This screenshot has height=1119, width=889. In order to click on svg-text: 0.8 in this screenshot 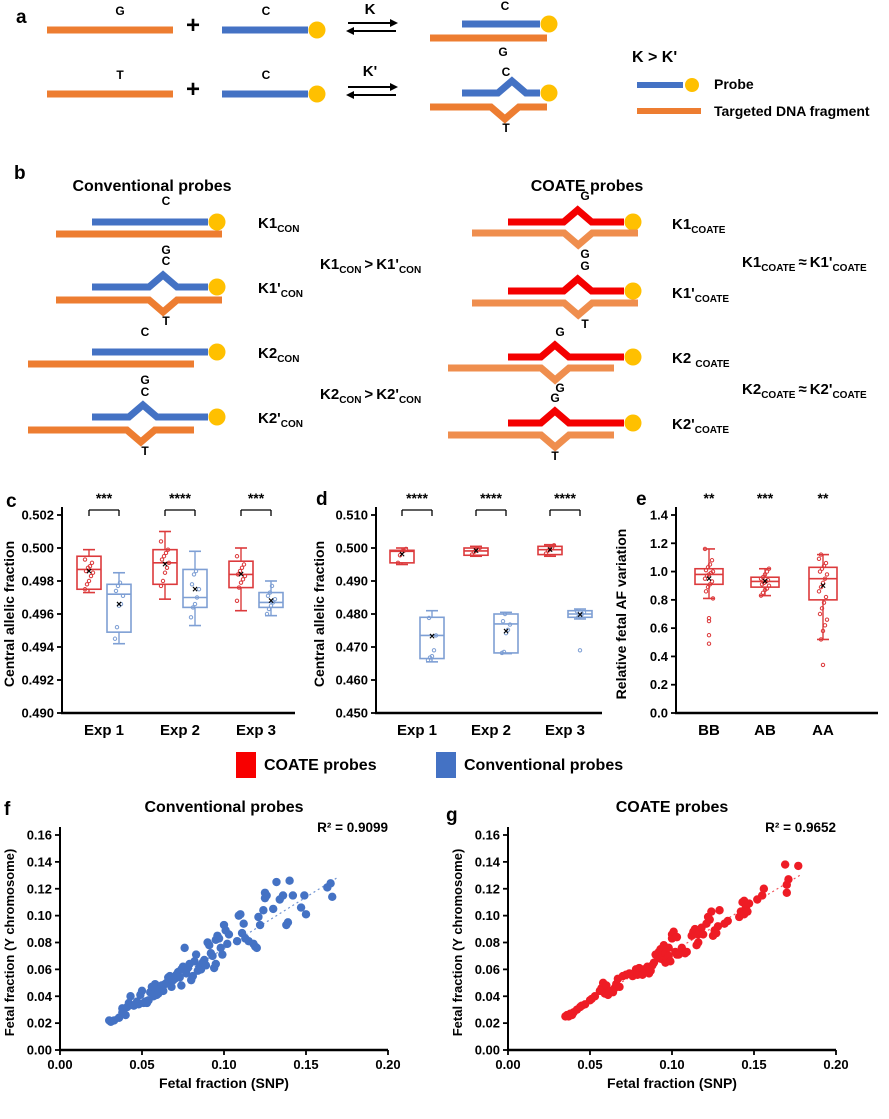, I will do `click(659, 599)`.